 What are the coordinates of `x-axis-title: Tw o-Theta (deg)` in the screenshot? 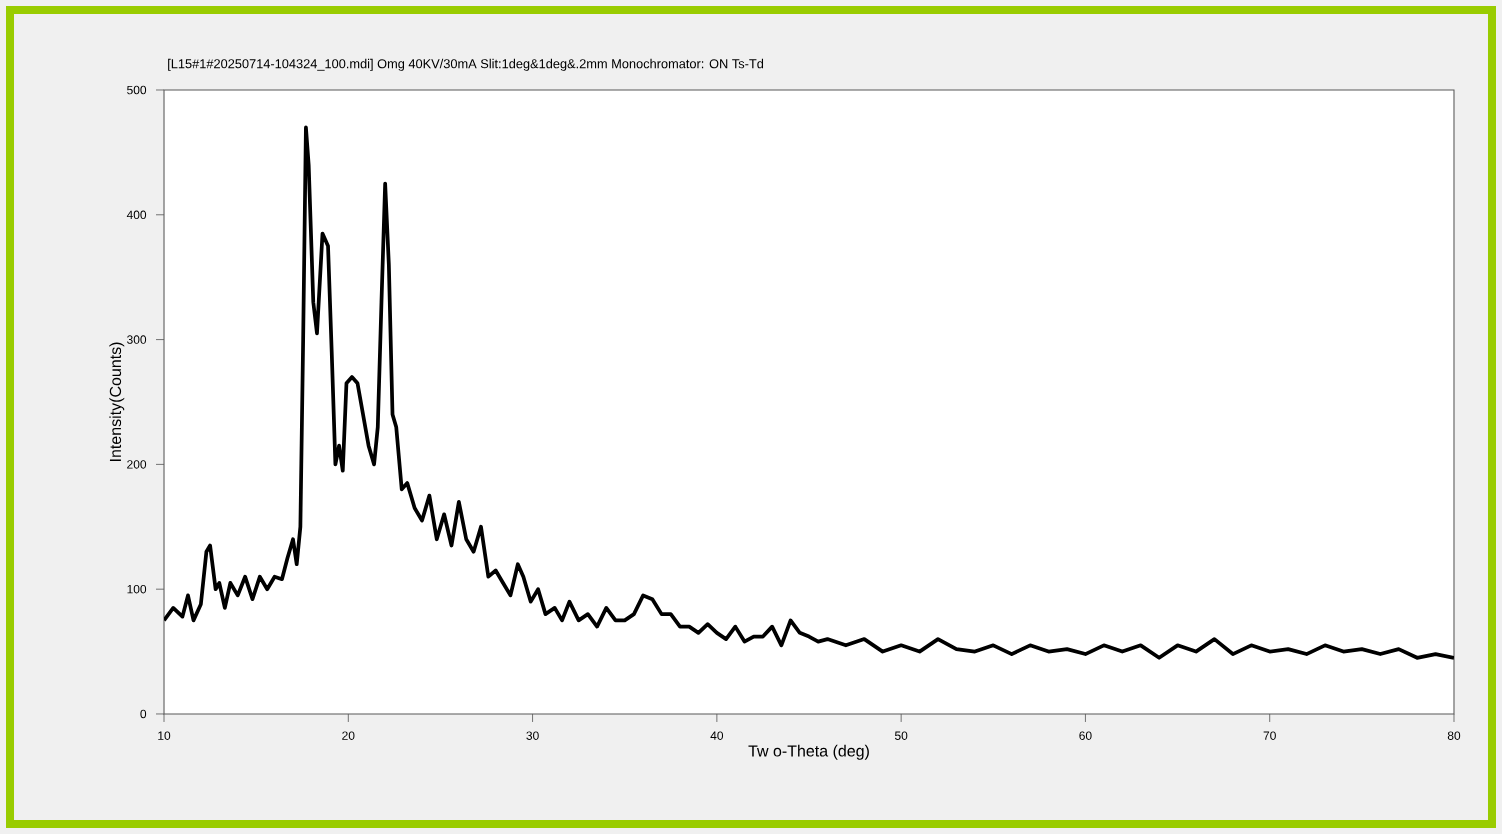 It's located at (808, 752).